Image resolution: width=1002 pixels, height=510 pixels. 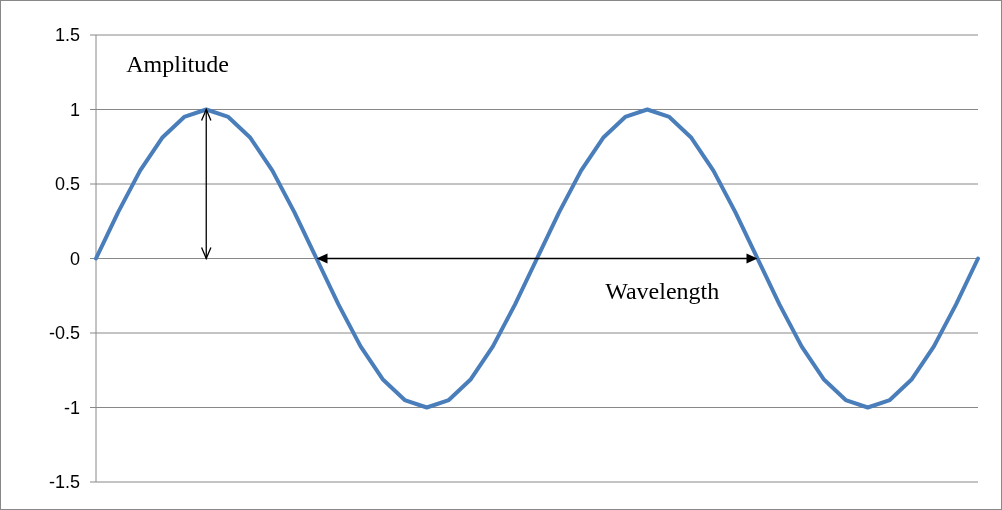 I want to click on annotation: Wavelength, so click(x=662, y=290).